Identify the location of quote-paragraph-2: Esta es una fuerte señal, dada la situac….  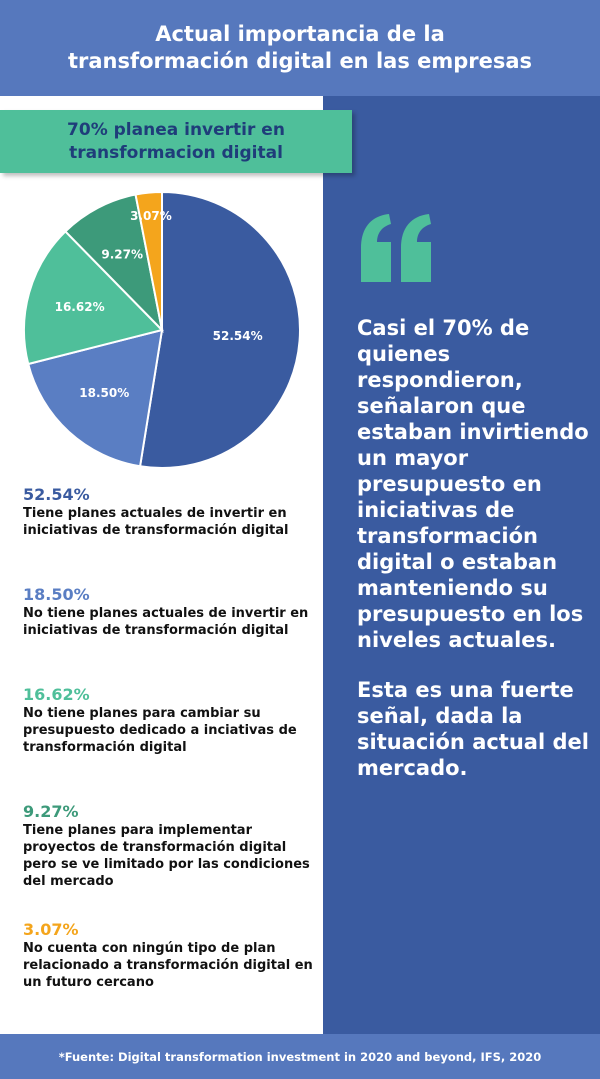
(473, 729).